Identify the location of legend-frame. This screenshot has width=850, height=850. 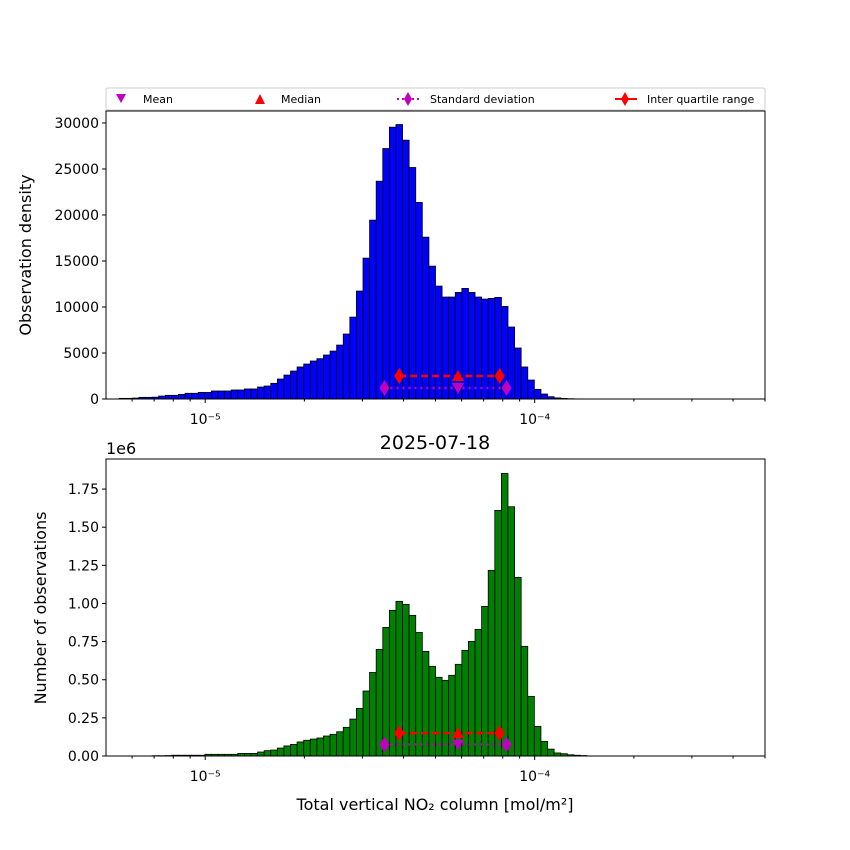
(435, 99).